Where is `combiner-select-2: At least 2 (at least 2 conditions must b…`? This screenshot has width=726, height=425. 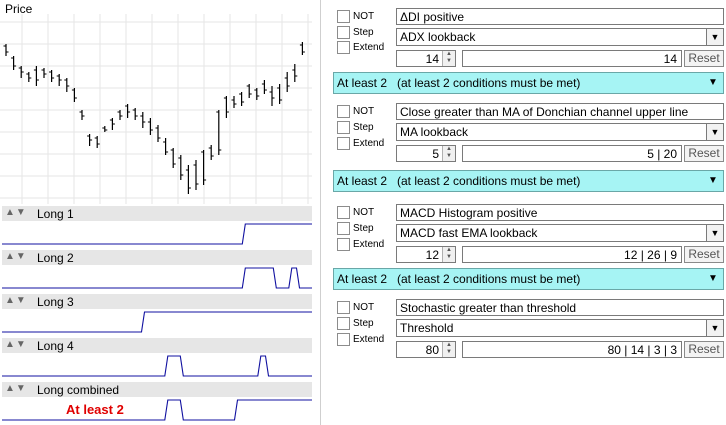 combiner-select-2: At least 2 (at least 2 conditions must b… is located at coordinates (528, 181).